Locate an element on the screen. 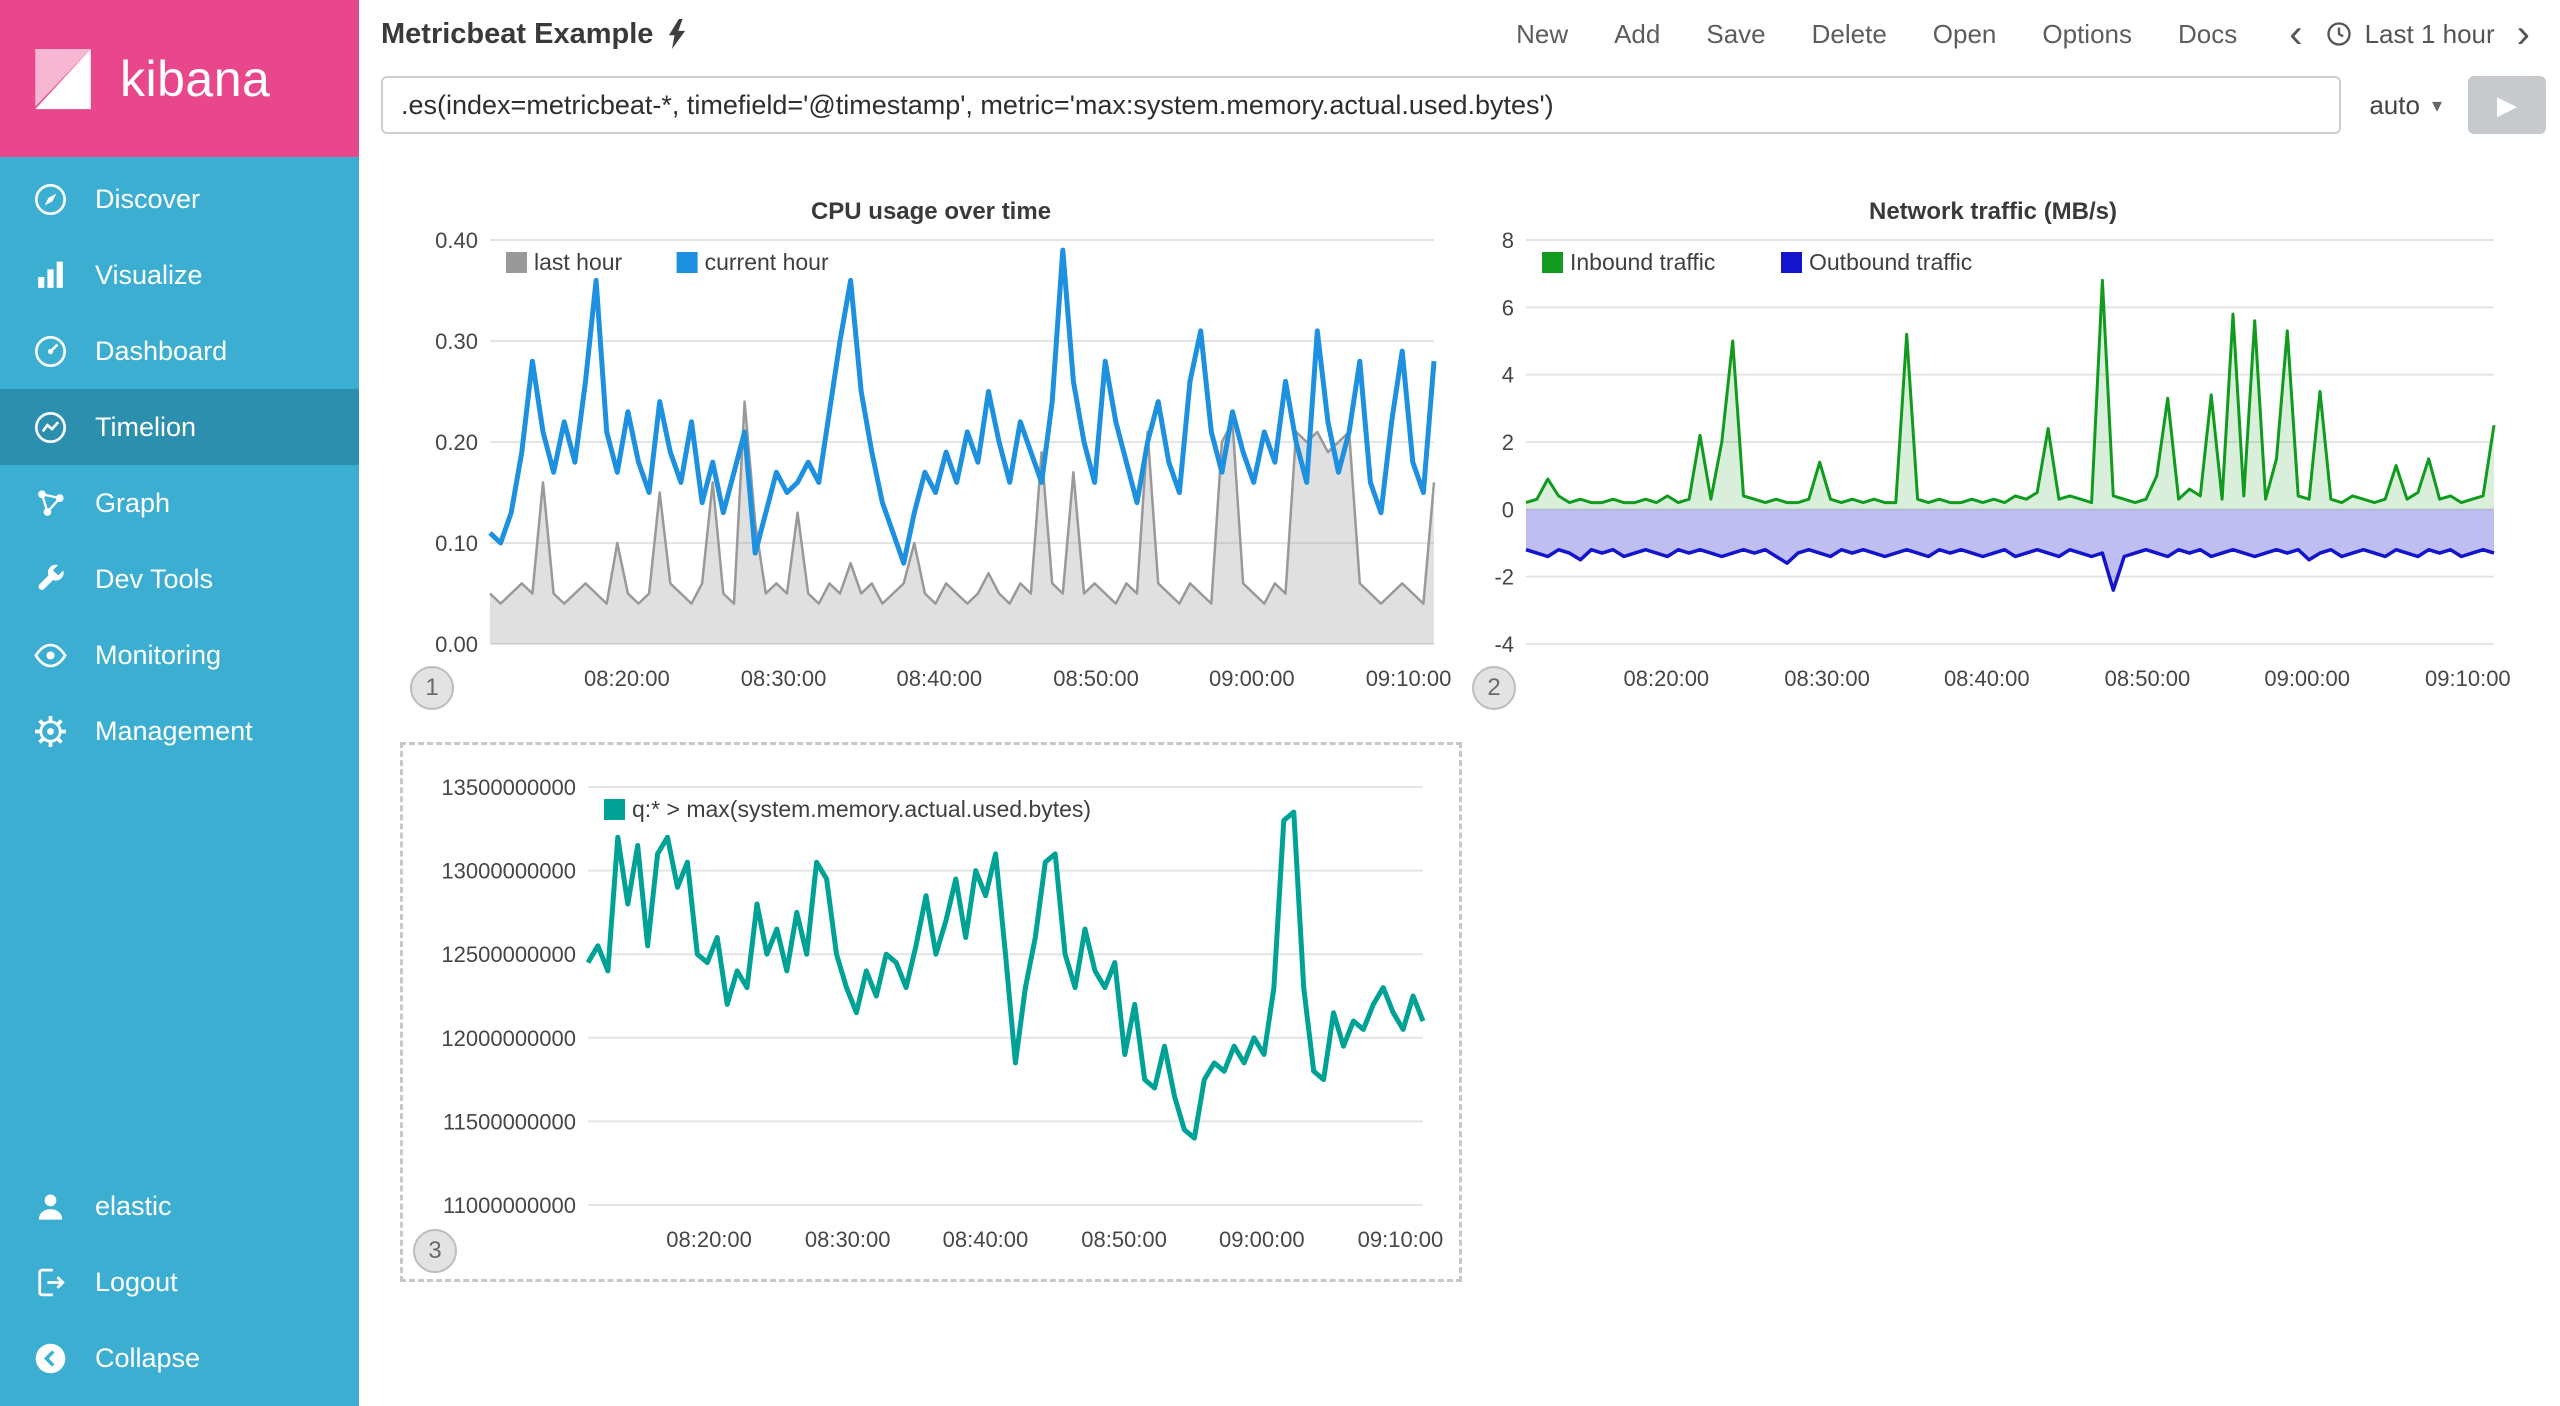 Image resolution: width=2560 pixels, height=1406 pixels. wrench-icon is located at coordinates (50, 579).